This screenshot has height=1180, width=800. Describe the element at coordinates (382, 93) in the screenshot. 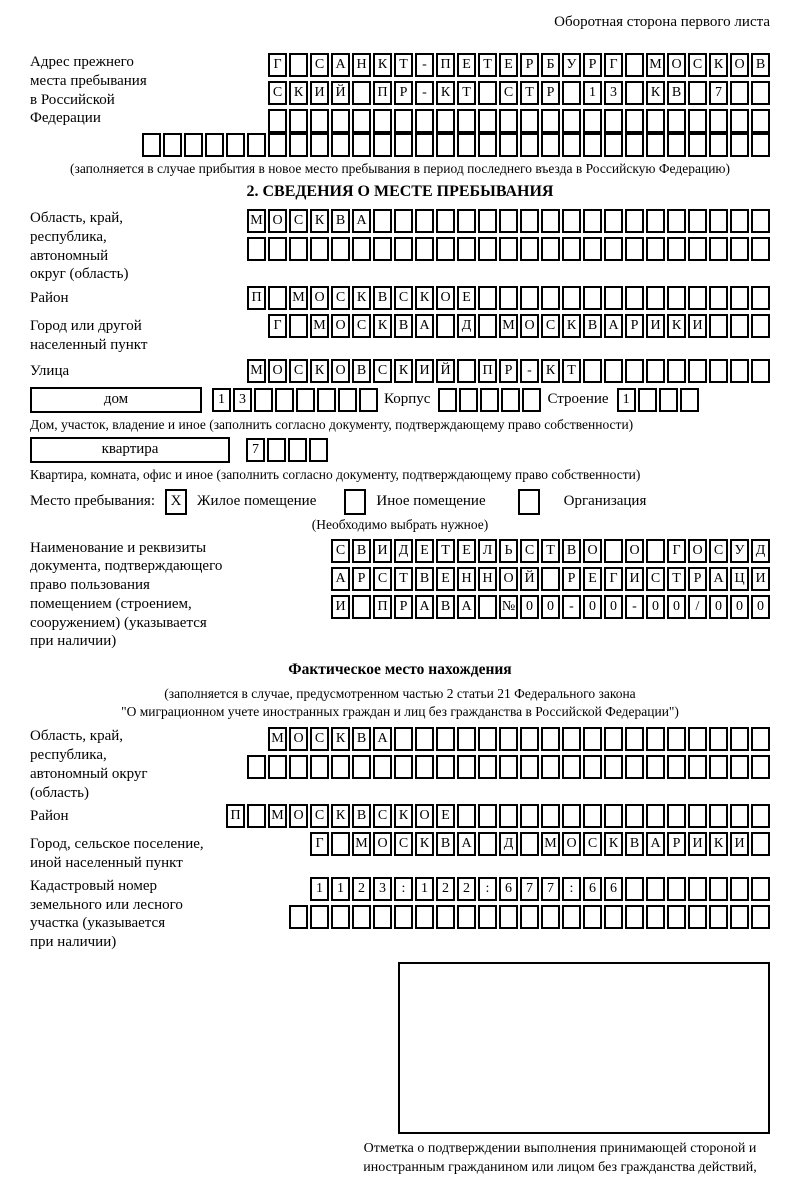

I see `char-box: П` at that location.